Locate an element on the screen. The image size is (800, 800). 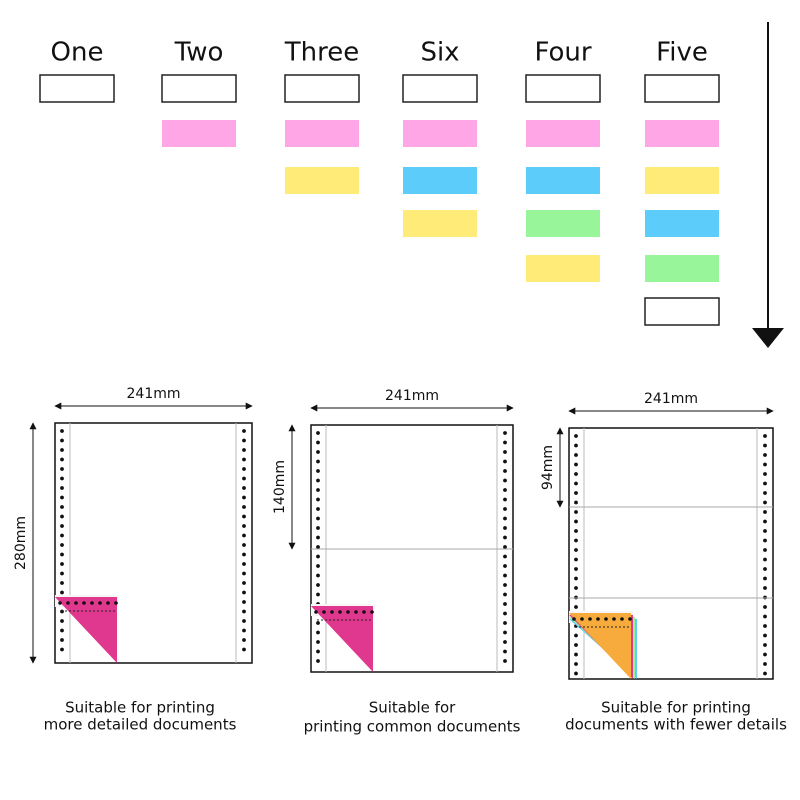
caption-line: printing common documents is located at coordinates (412, 727).